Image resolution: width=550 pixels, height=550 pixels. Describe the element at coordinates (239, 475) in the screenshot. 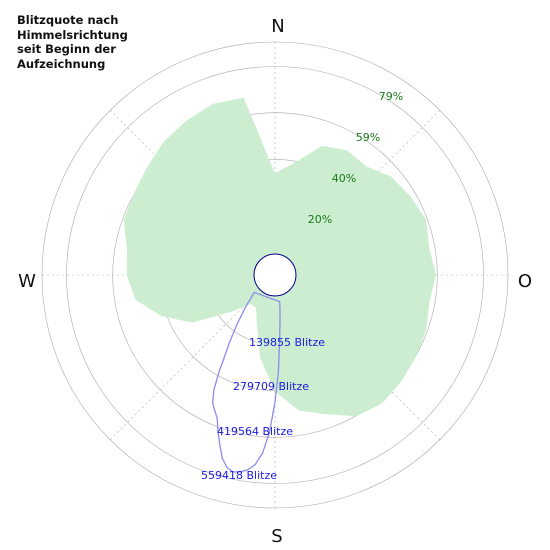

I see `count-tick-559418: 559418 Blitze` at that location.